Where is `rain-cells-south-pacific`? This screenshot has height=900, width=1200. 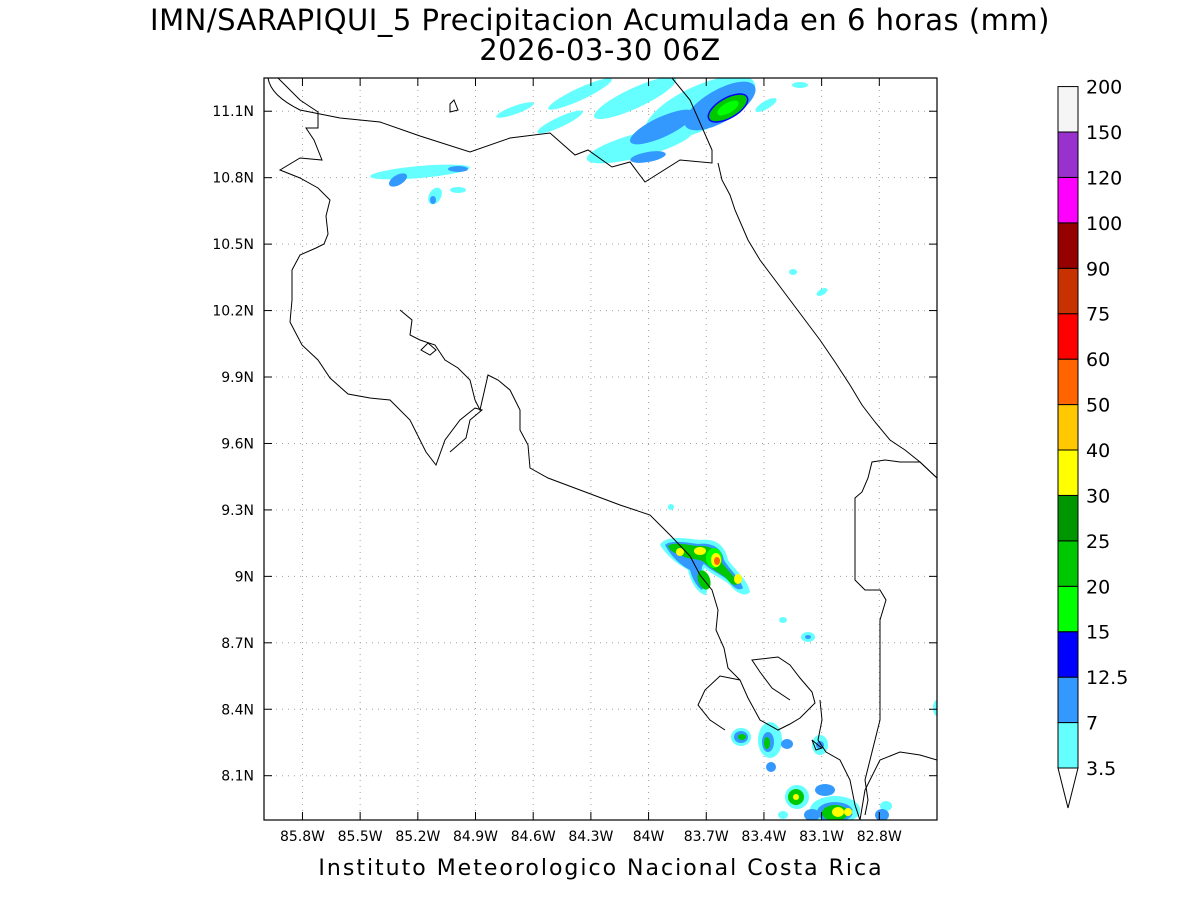 rain-cells-south-pacific is located at coordinates (705, 549).